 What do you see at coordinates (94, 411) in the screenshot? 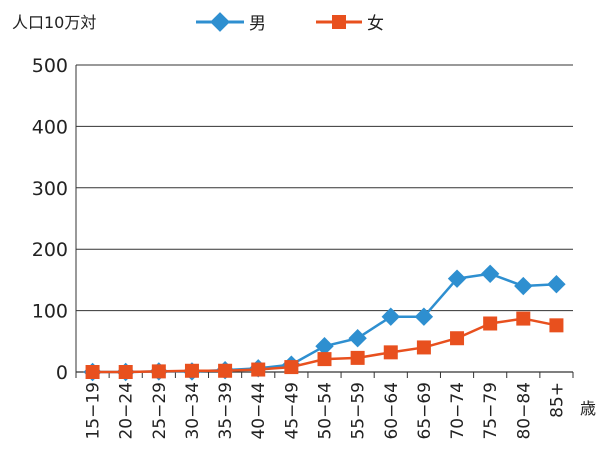
I see `x-tick-label: 15−19` at bounding box center [94, 411].